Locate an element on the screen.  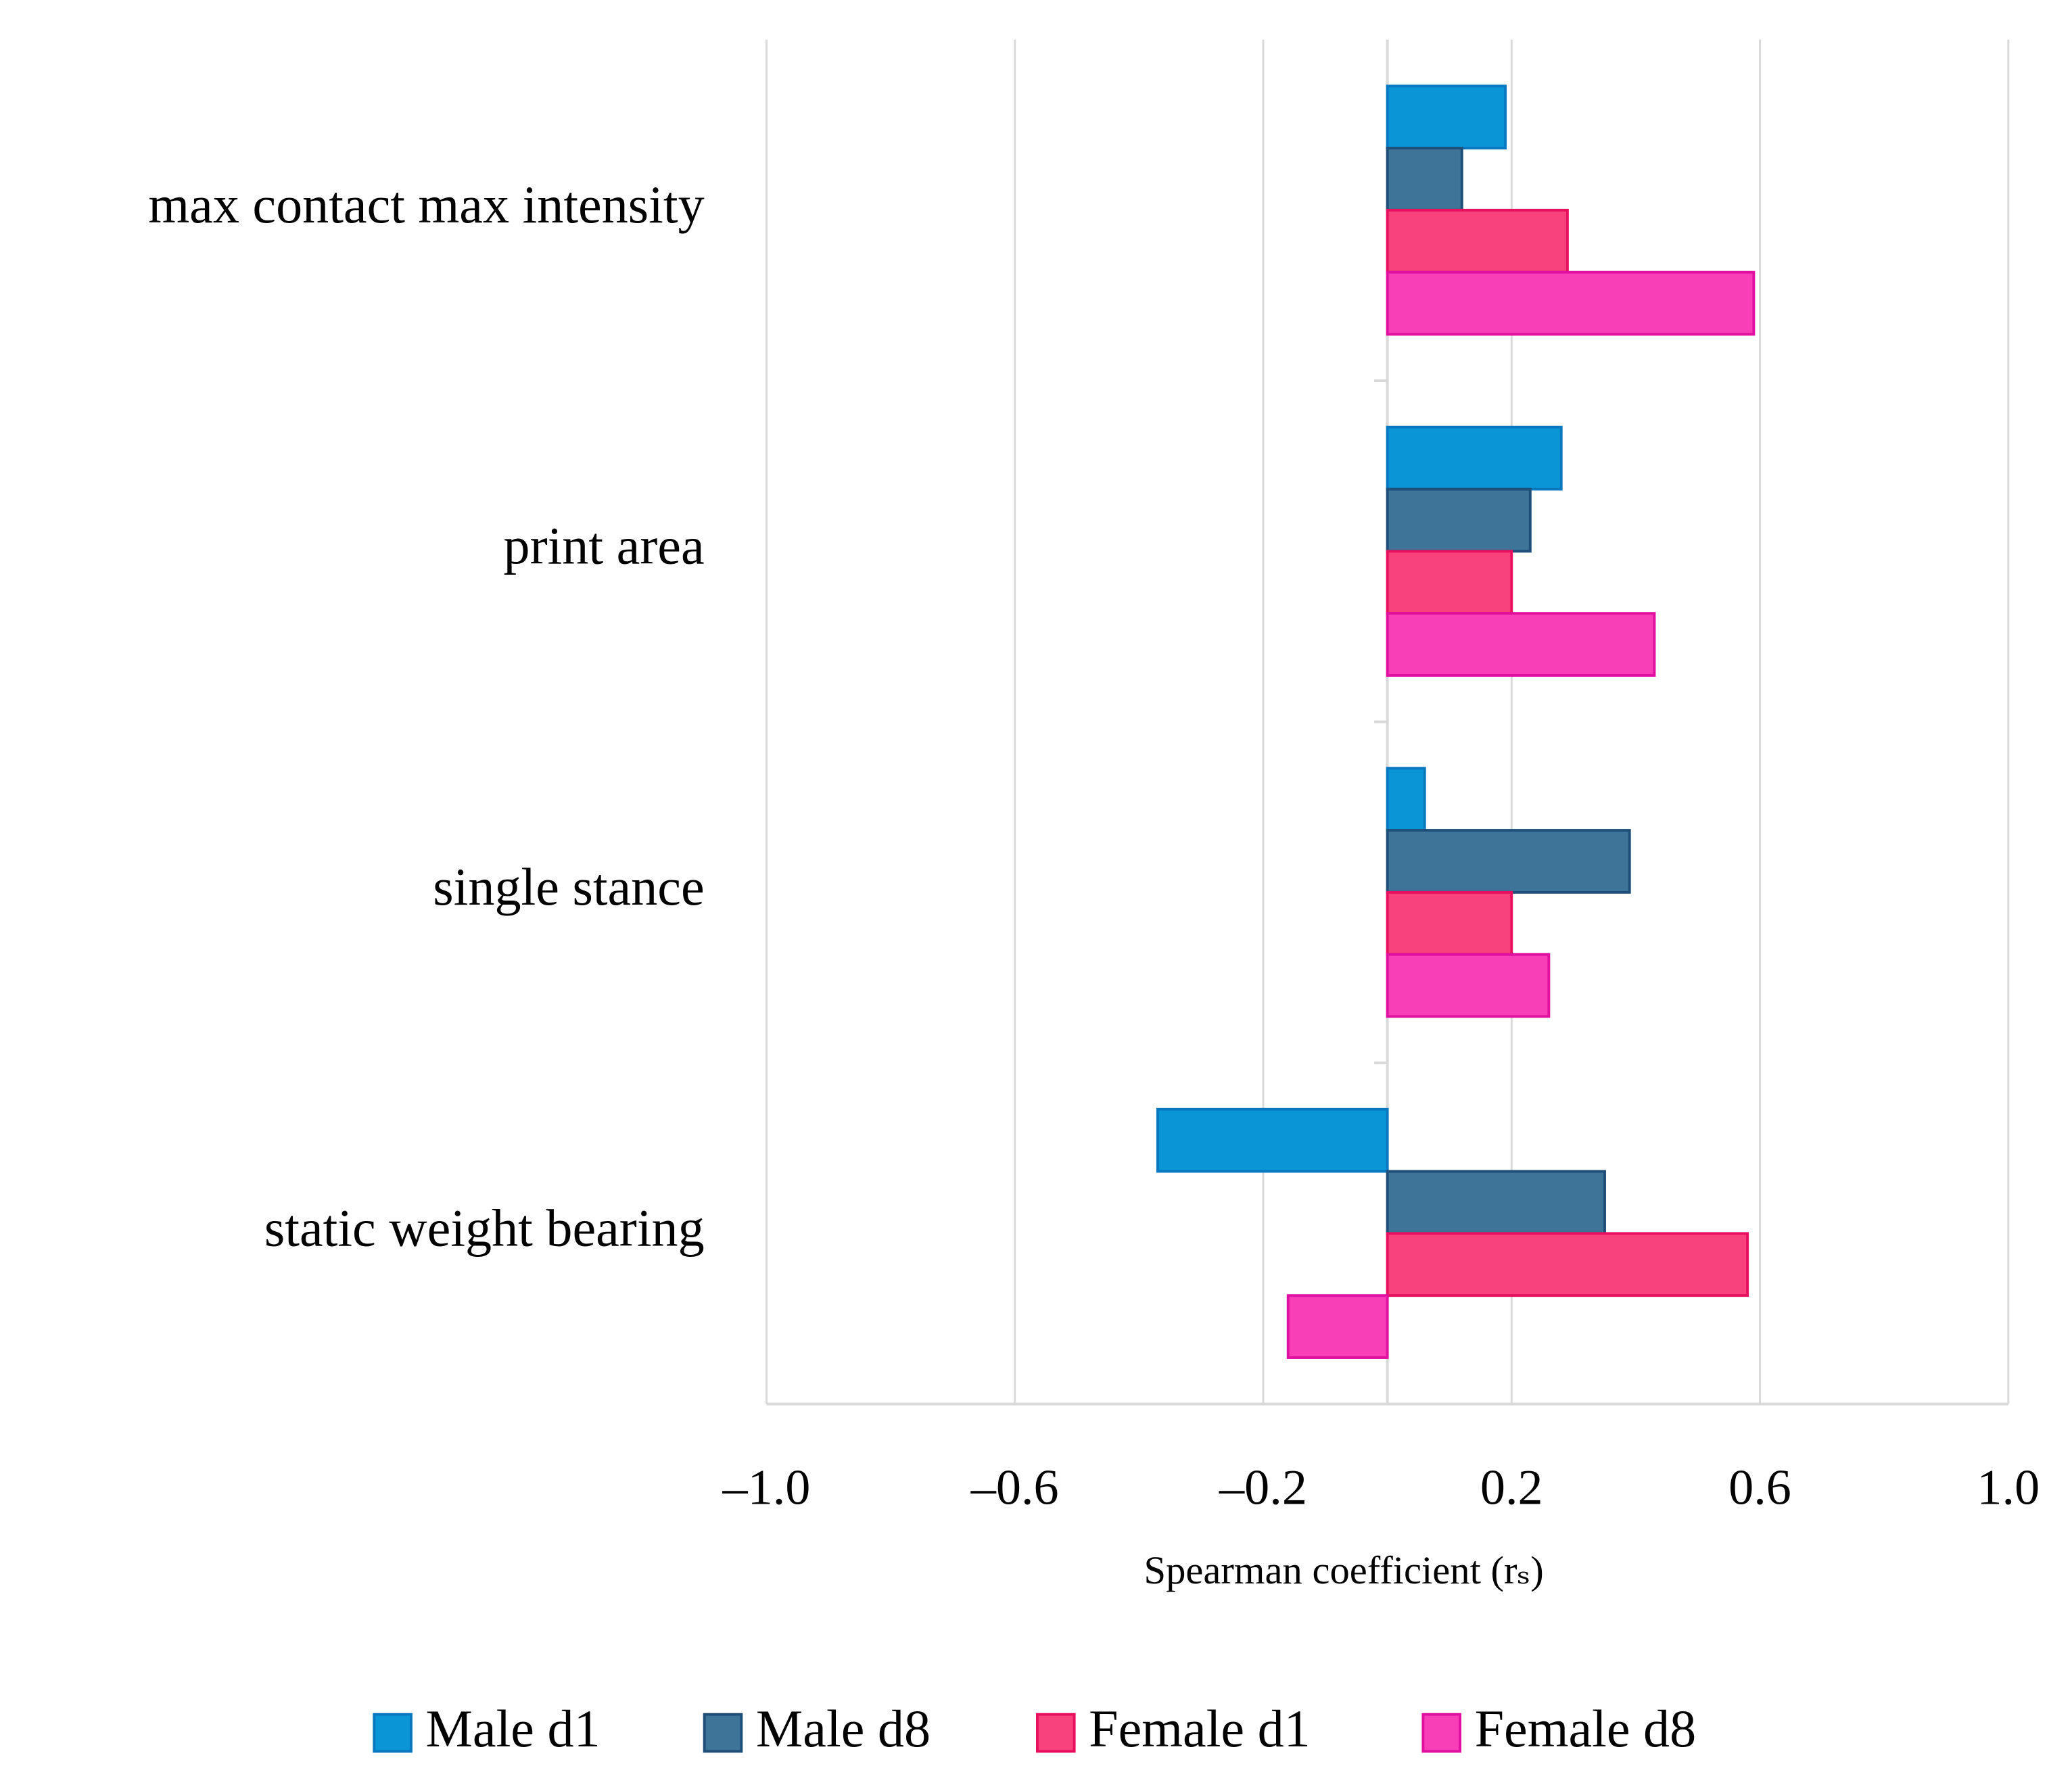
x-tick-label: –0.6 is located at coordinates (1014, 1488).